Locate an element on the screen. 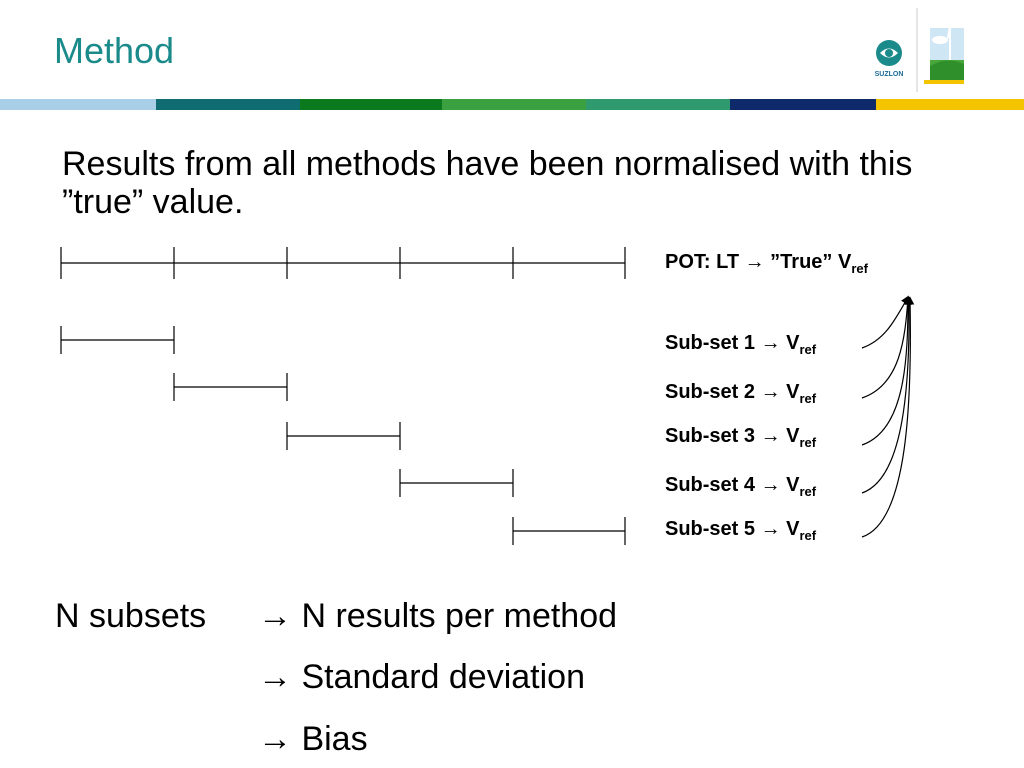  bias-text: → Bias is located at coordinates (313, 739).